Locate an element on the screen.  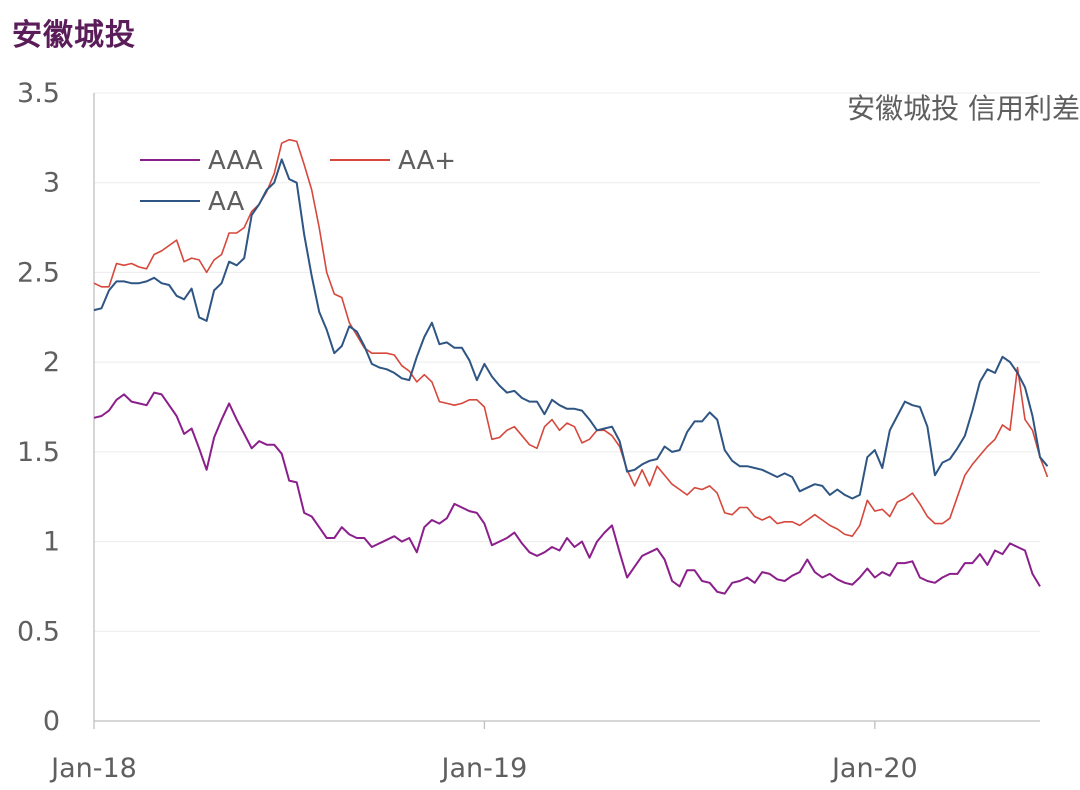
legend: AAA AA+ AA is located at coordinates (298, 181).